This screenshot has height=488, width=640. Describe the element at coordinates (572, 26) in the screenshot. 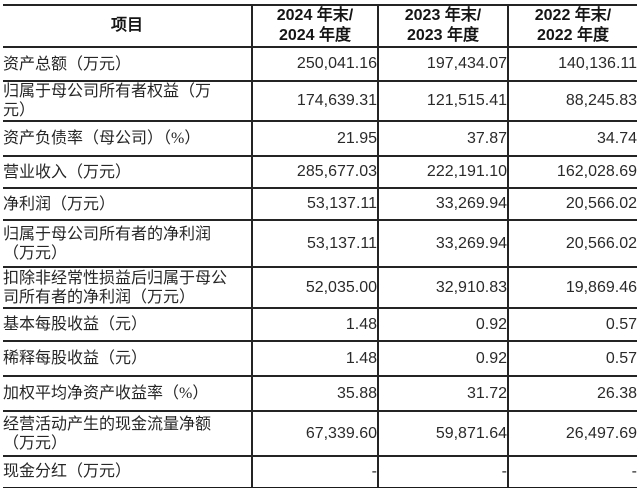

I see `header-2022: 2022 年末/ 2022 年度` at that location.